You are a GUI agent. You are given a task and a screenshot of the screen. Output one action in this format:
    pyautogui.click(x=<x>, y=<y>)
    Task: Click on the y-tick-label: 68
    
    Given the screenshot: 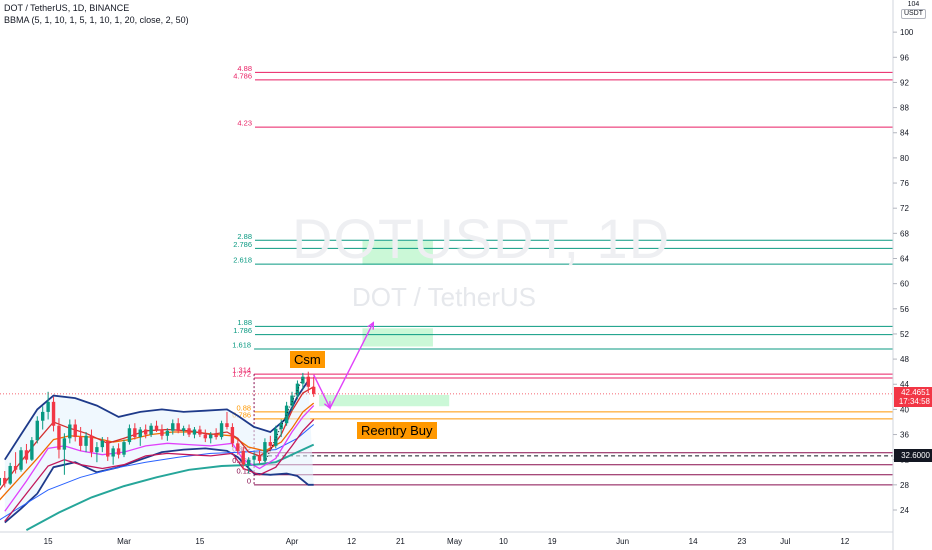 What is the action you would take?
    pyautogui.click(x=904, y=233)
    